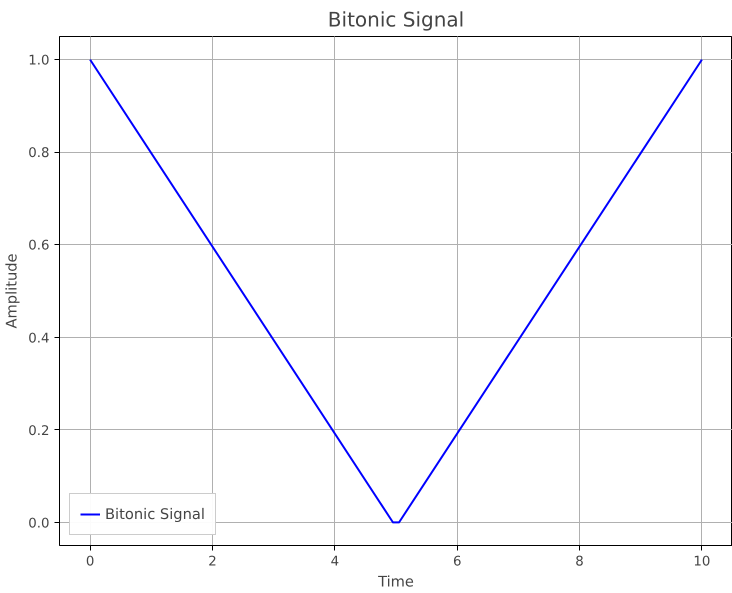  Describe the element at coordinates (39, 338) in the screenshot. I see `y-tick-label: 0.4` at that location.